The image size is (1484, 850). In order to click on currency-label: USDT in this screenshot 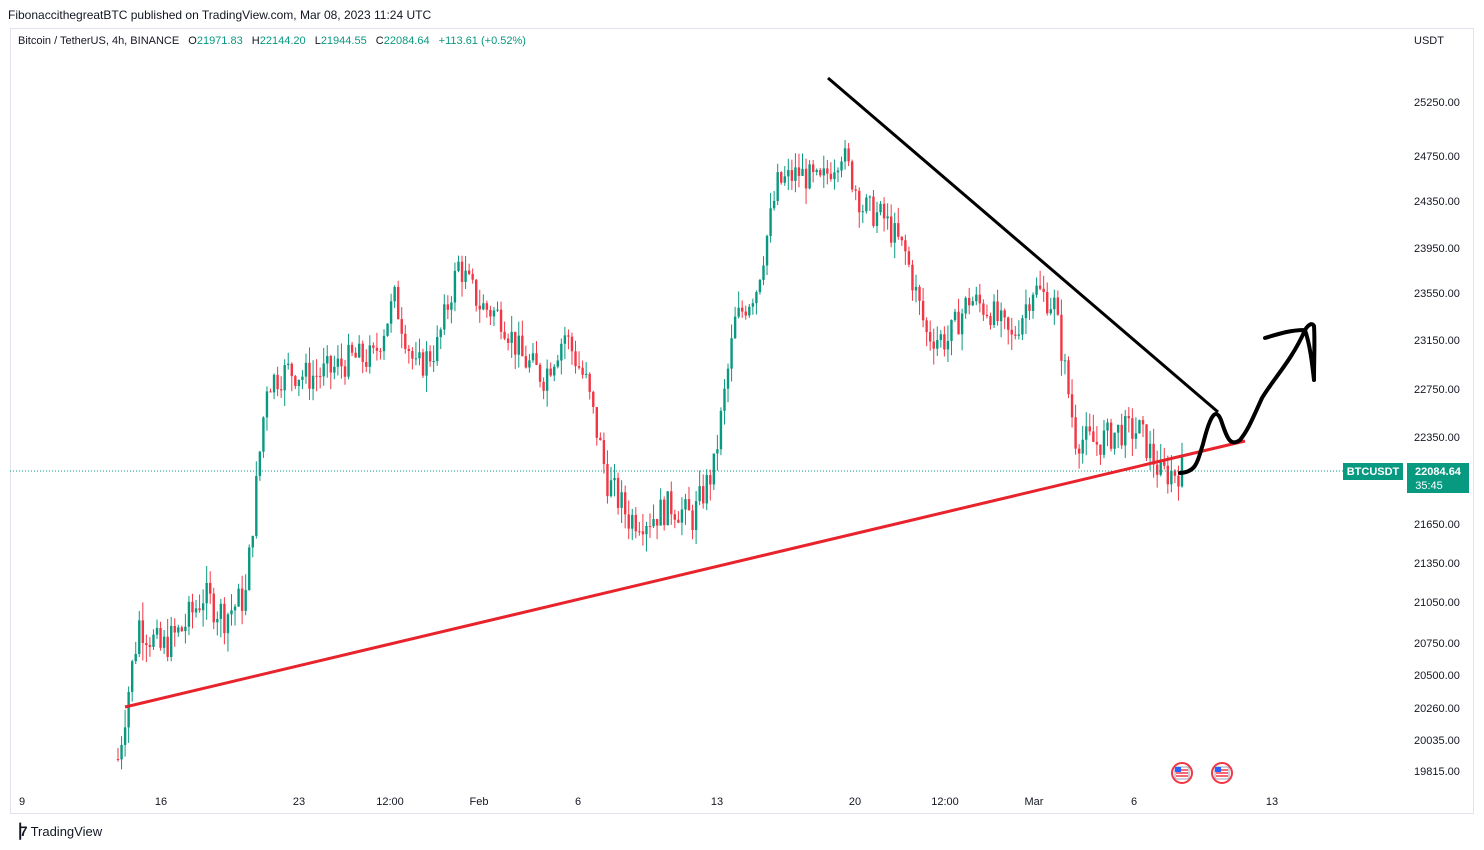, I will do `click(1429, 41)`.